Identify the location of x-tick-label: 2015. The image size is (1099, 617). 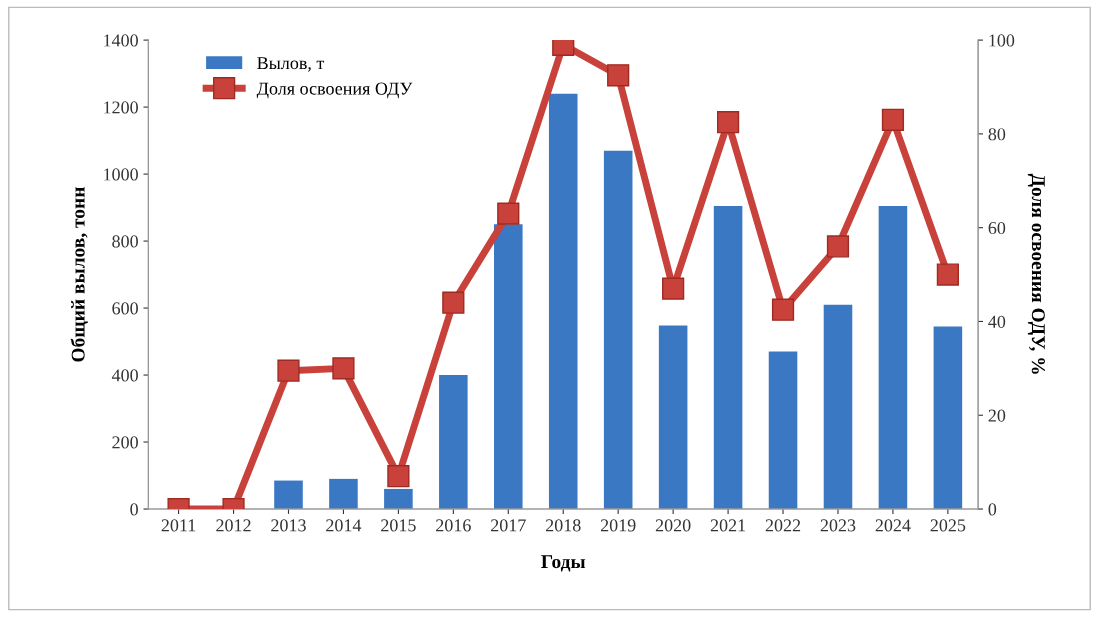
(398, 525).